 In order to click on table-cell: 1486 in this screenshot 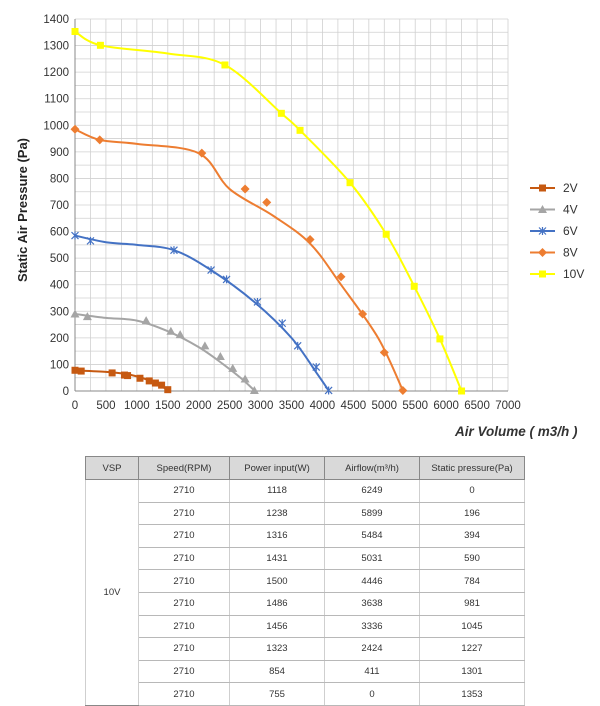, I will do `click(277, 604)`.